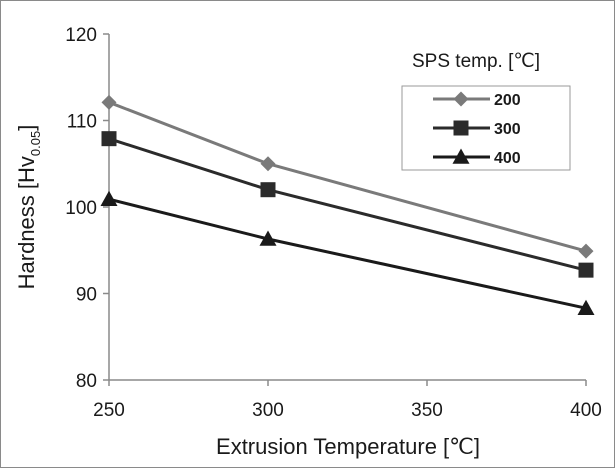  I want to click on y-axis-title: Hardness [Hv0.05], so click(28, 207).